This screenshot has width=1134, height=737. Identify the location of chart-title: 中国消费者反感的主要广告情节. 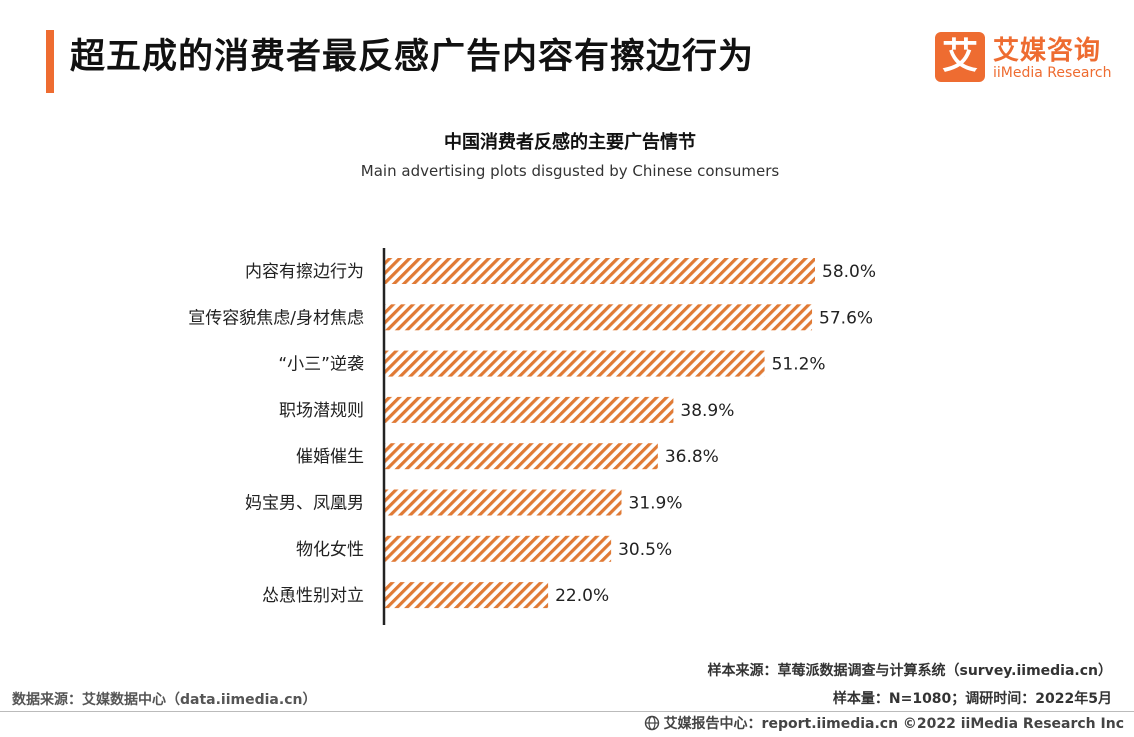
(570, 142).